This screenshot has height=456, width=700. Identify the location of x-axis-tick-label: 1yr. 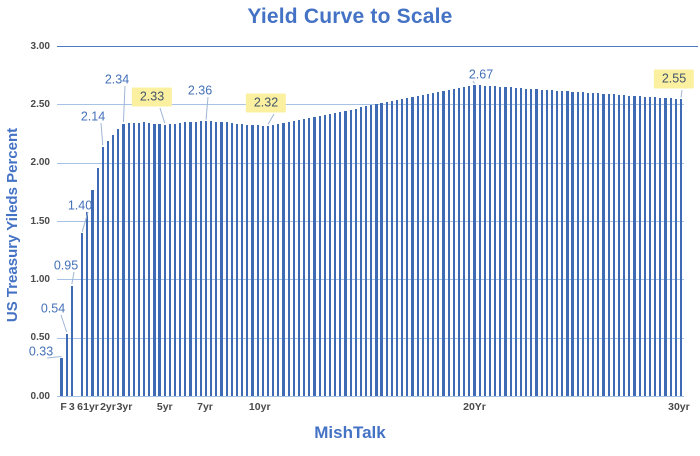
(91, 407).